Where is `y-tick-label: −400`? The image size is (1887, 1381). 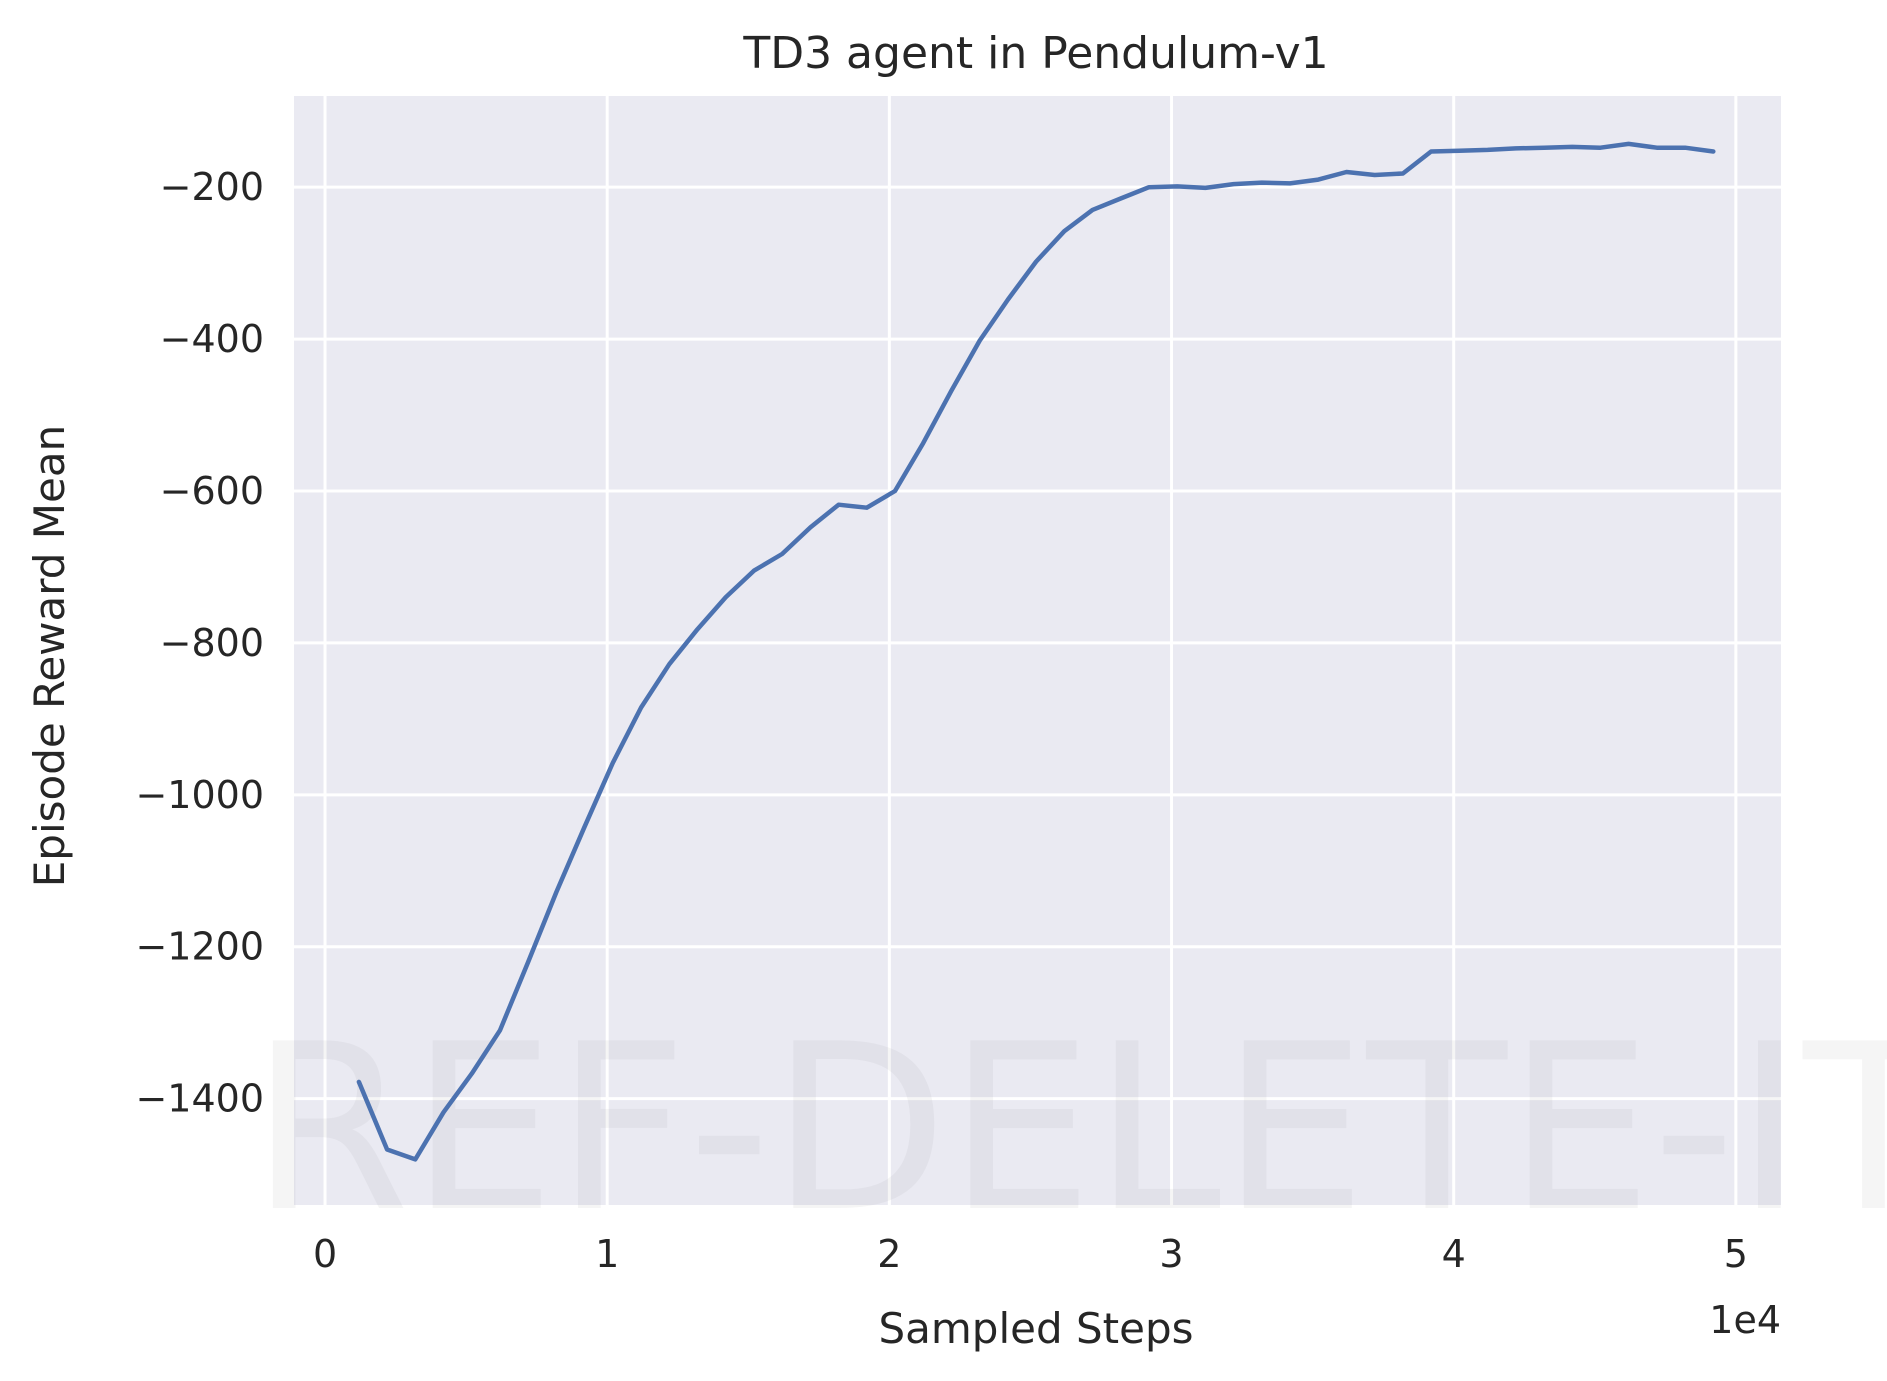 y-tick-label: −400 is located at coordinates (212, 339).